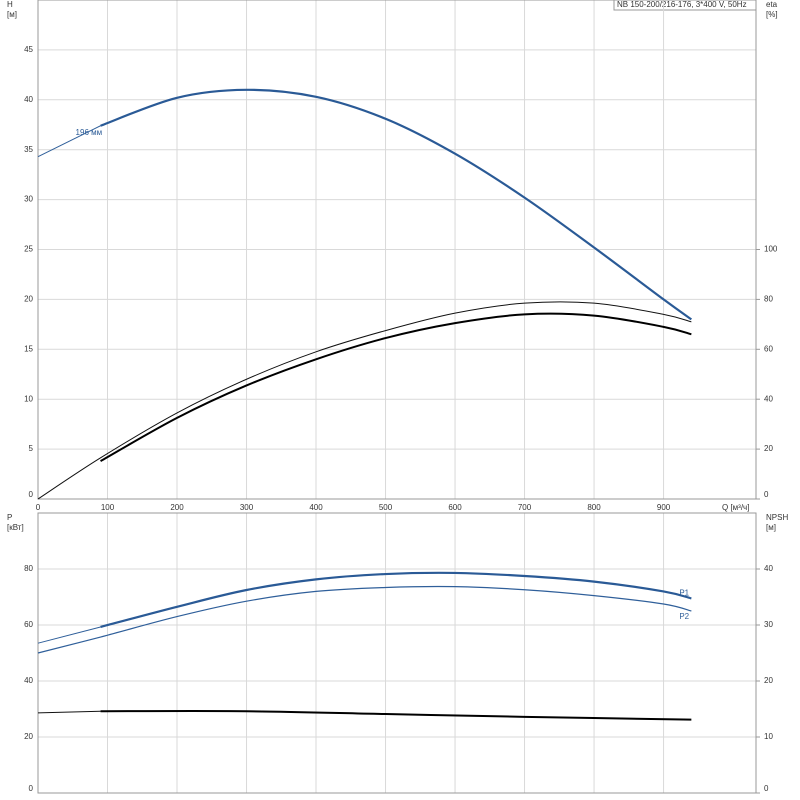  I want to click on x-tick-label: 0, so click(38, 507).